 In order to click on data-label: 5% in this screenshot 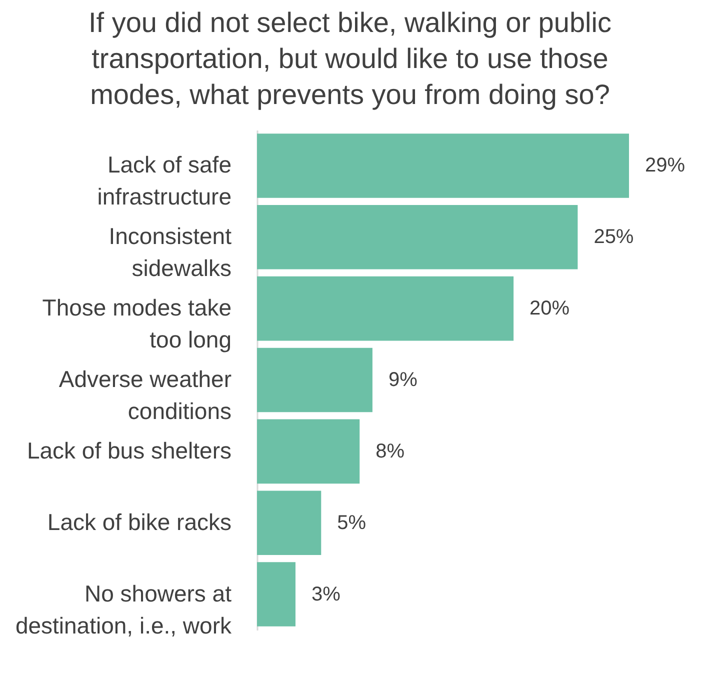, I will do `click(351, 523)`.